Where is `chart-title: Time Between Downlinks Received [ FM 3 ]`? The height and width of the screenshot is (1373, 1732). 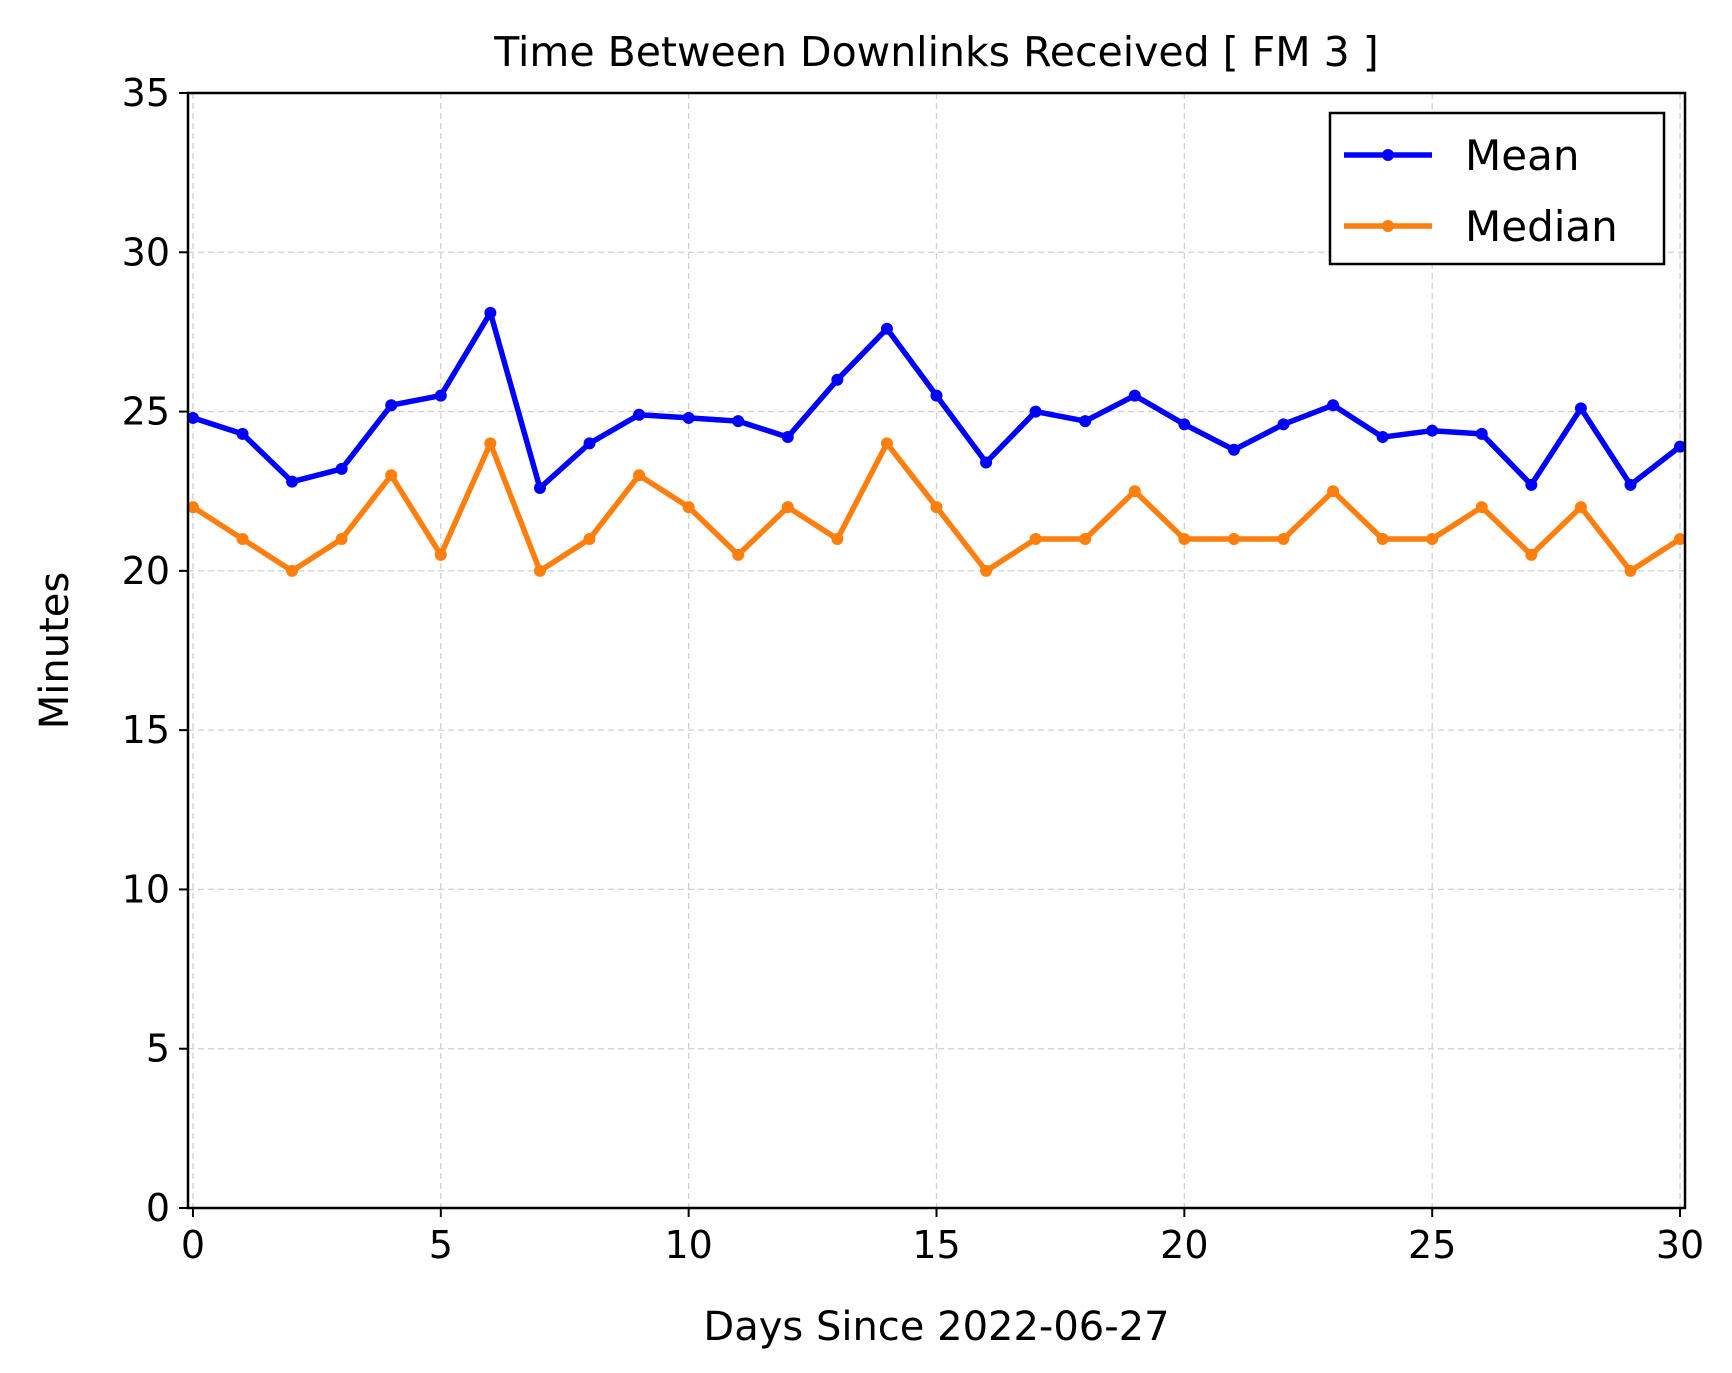 chart-title: Time Between Downlinks Received [ FM 3 ] is located at coordinates (936, 52).